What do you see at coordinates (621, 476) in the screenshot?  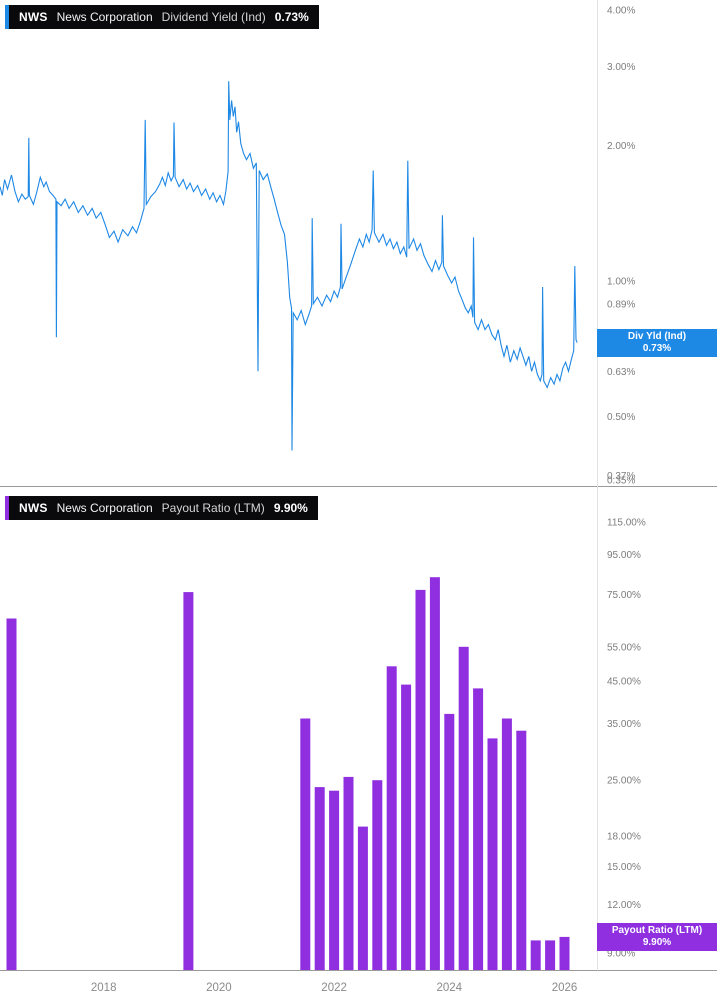 I see `y-axis-tick-label: 0.37%` at bounding box center [621, 476].